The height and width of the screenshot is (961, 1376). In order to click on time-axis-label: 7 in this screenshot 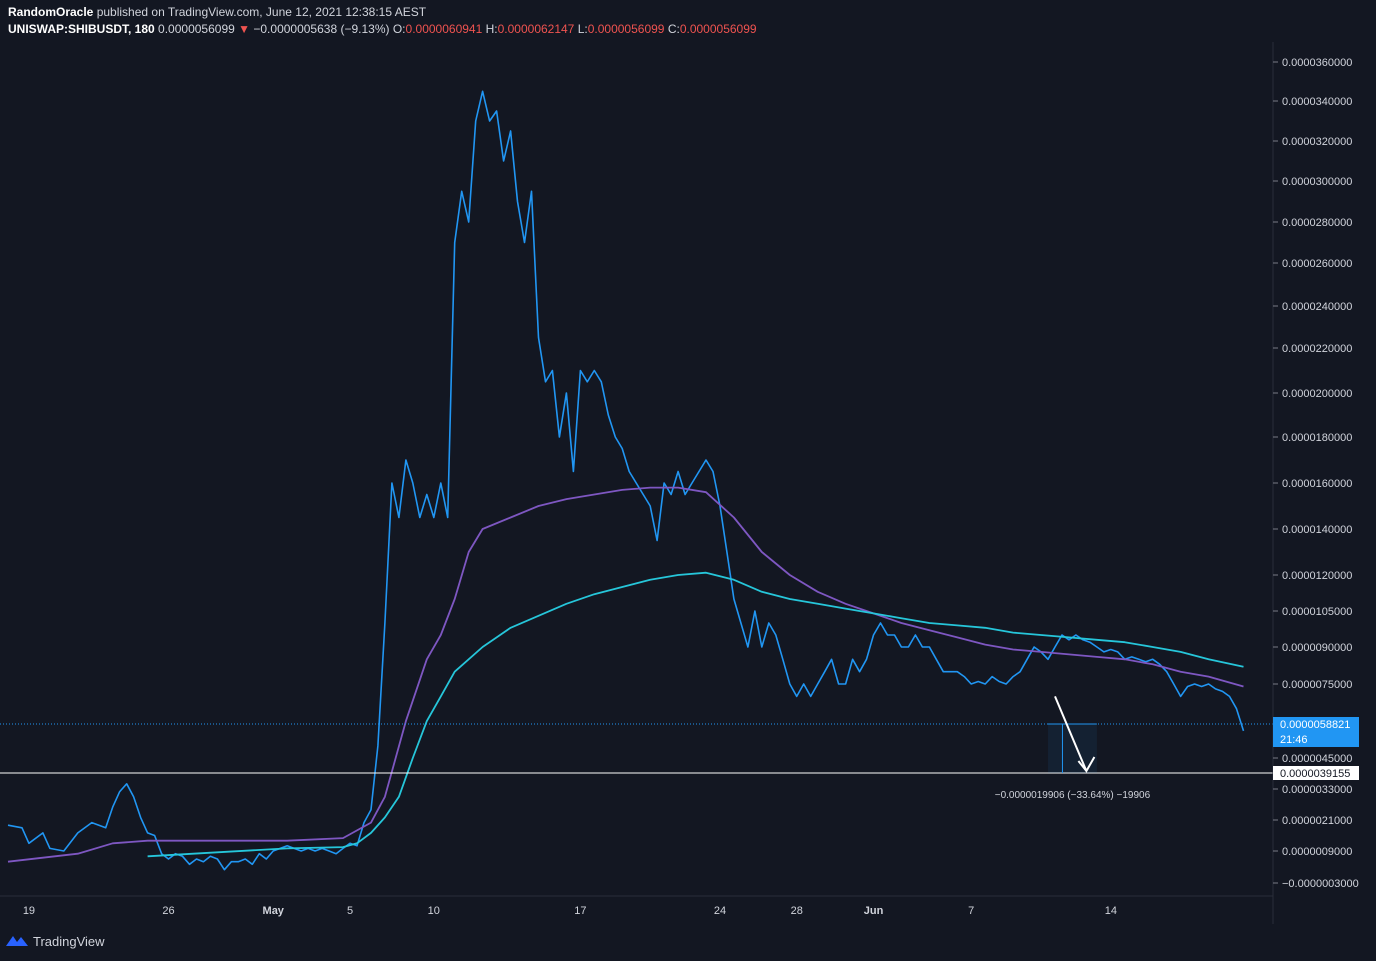, I will do `click(971, 911)`.